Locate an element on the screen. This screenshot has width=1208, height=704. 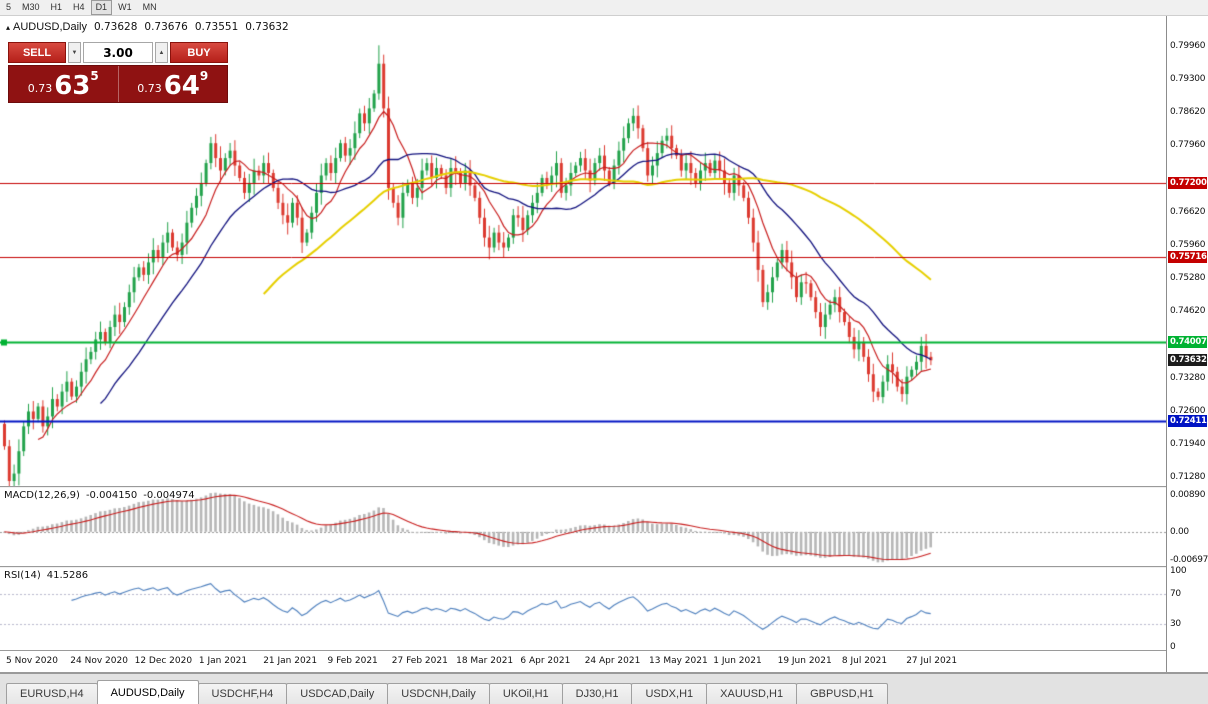
price-axis-label: 0.77960 is located at coordinates (1188, 145).